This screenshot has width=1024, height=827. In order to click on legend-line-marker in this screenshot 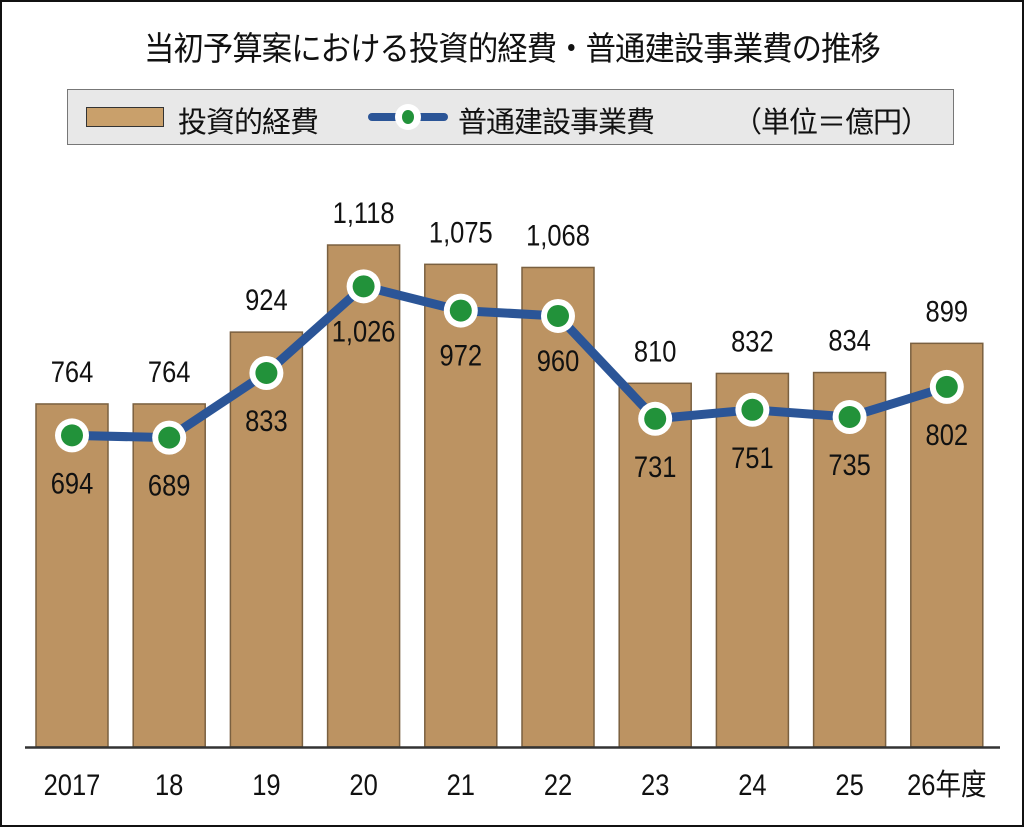, I will do `click(408, 117)`.